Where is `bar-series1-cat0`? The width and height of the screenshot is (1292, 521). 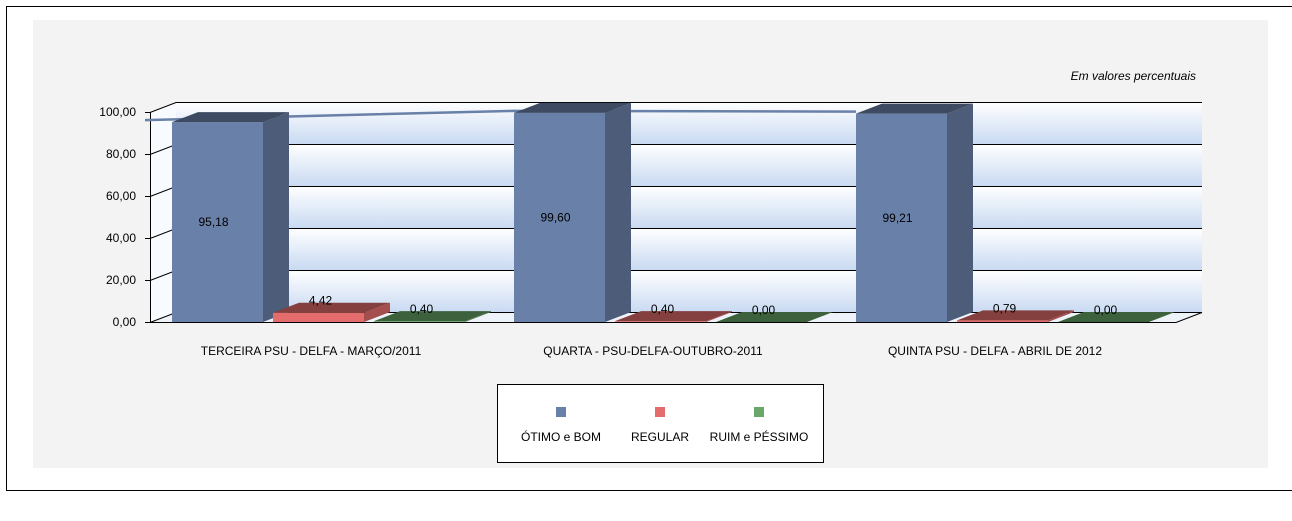 bar-series1-cat0 is located at coordinates (331, 312).